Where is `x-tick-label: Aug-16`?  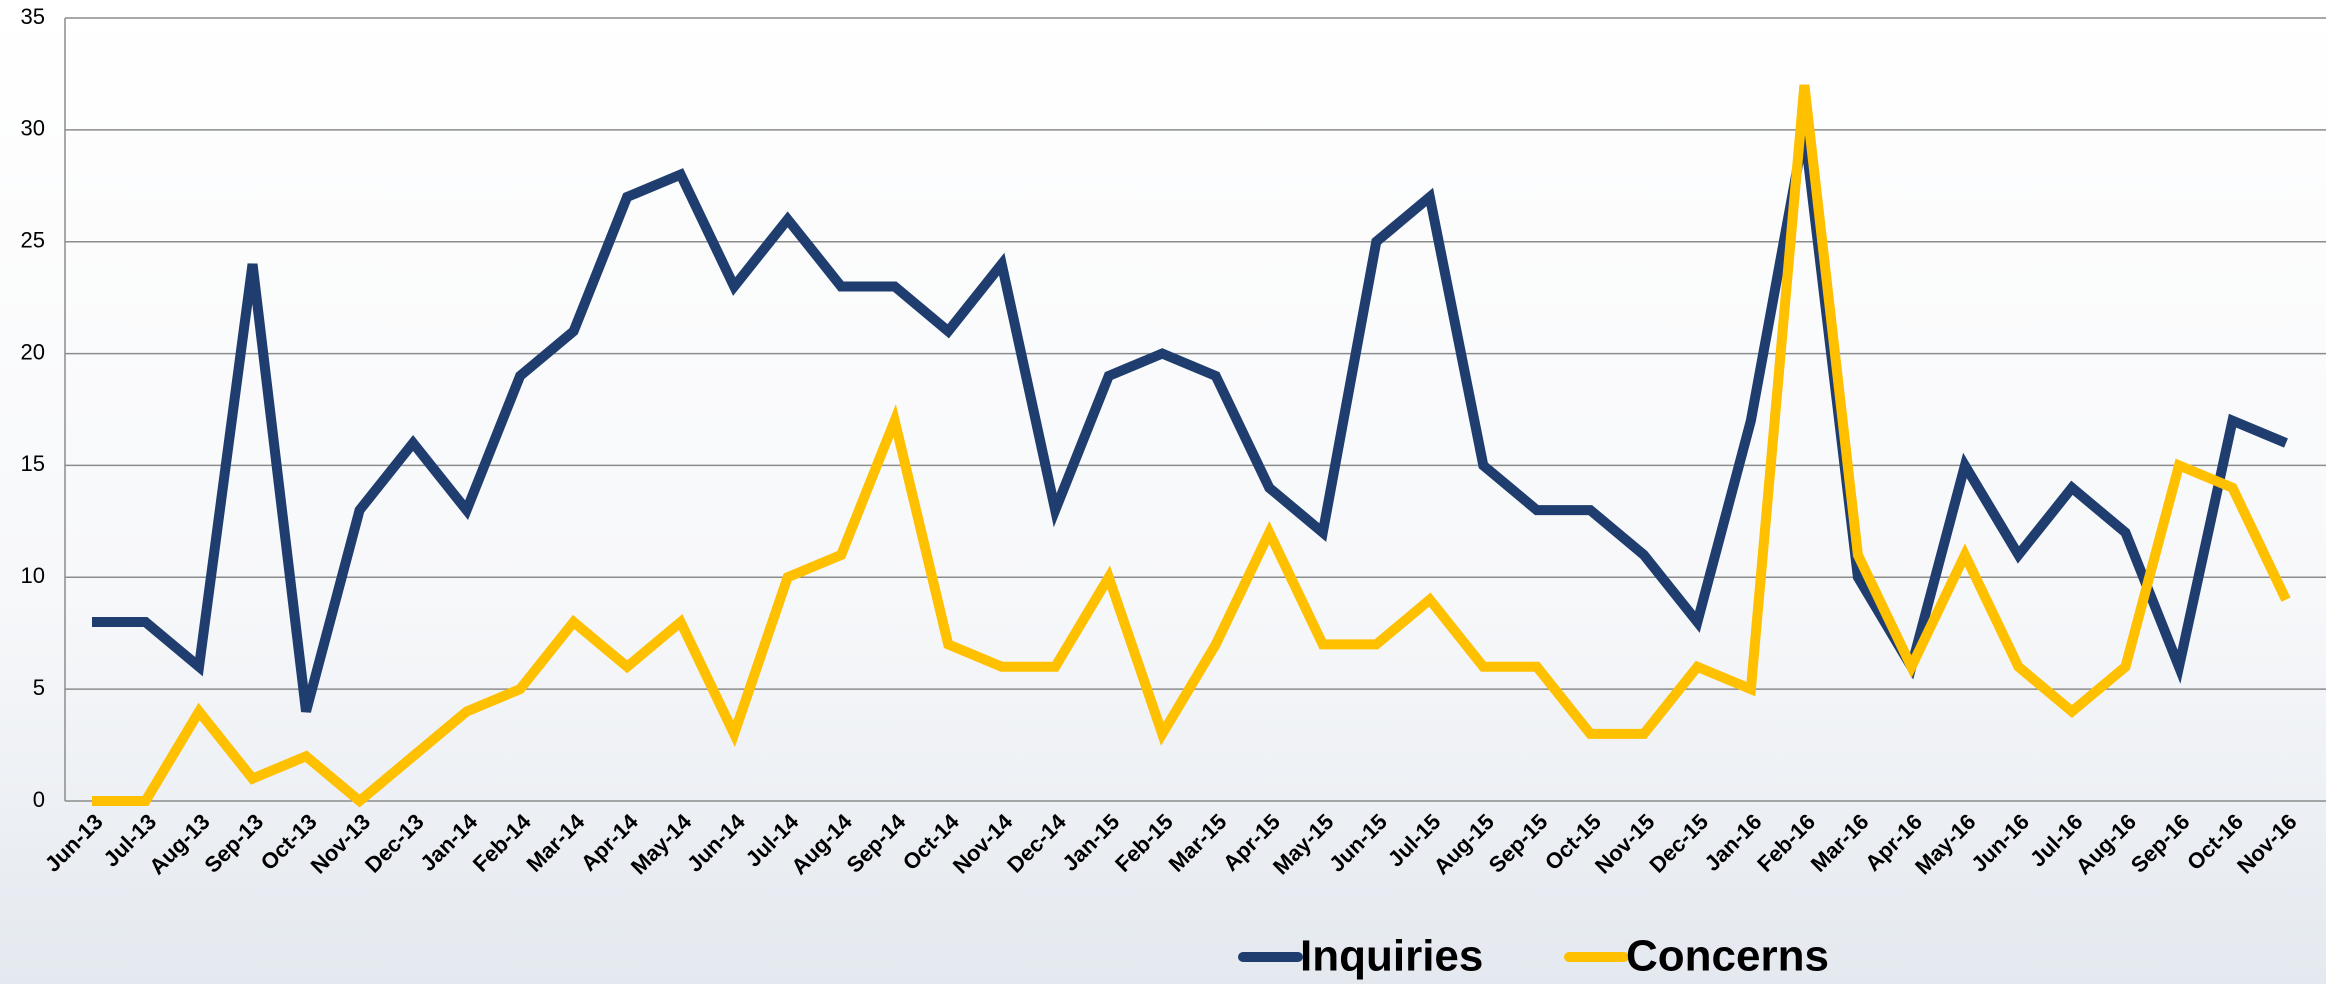
x-tick-label: Aug-16 is located at coordinates (2106, 844).